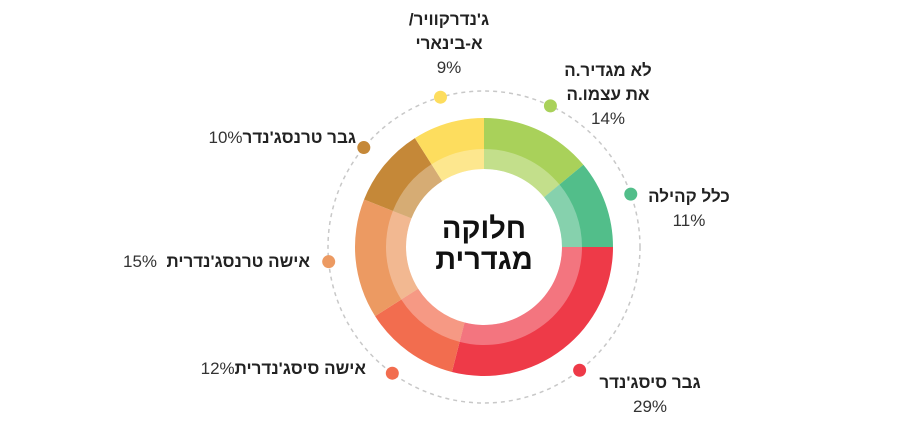 The height and width of the screenshot is (440, 916). What do you see at coordinates (689, 209) in the screenshot?
I see `label-whole-community: כלל קהילה 11%` at bounding box center [689, 209].